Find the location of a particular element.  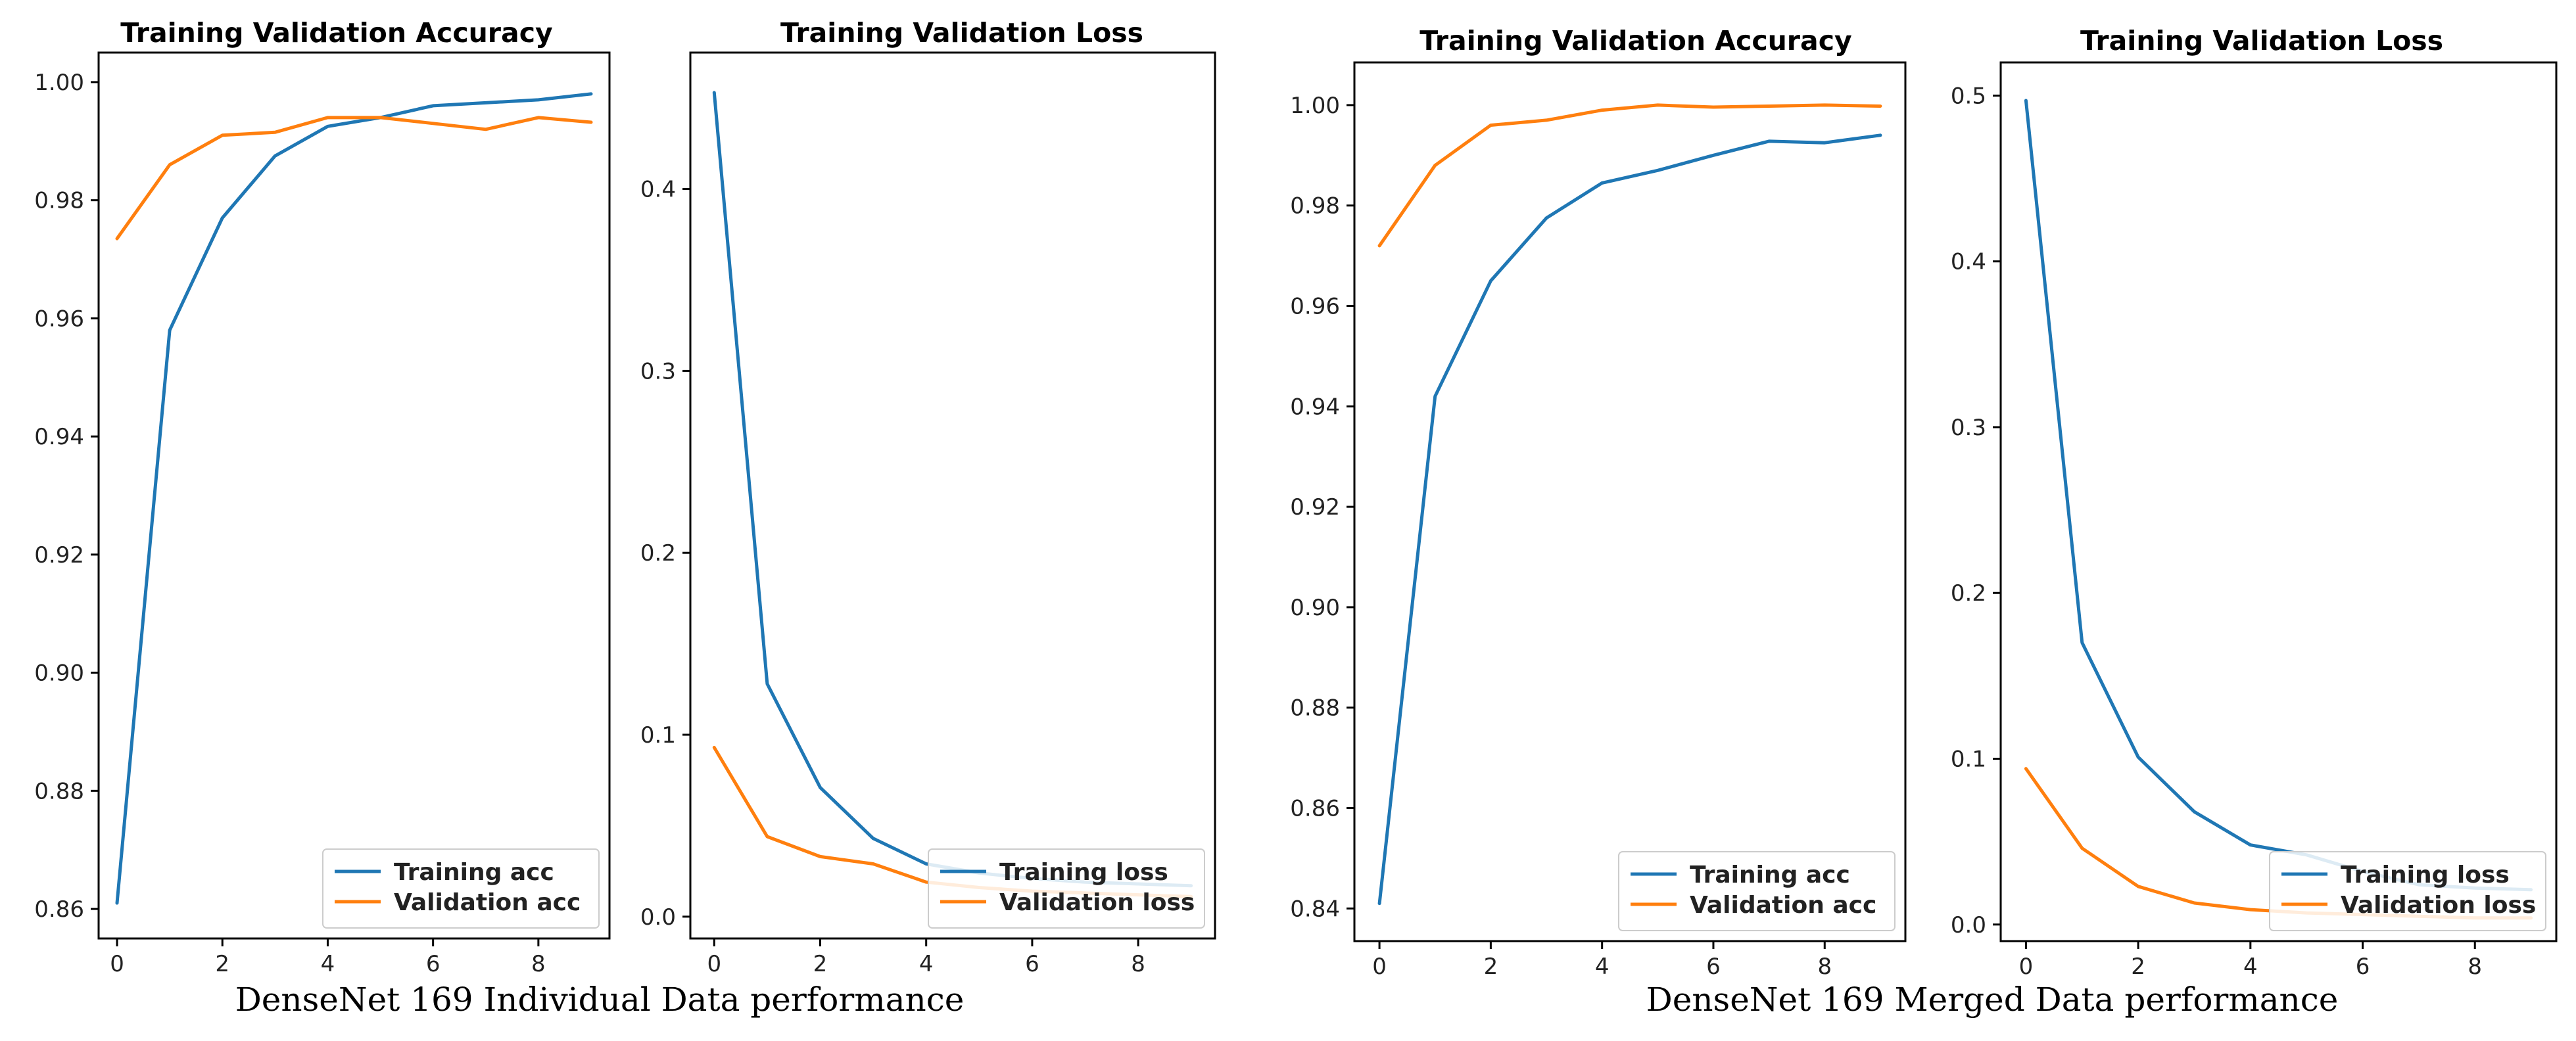

y-tick-label: 0.84 is located at coordinates (1315, 909).